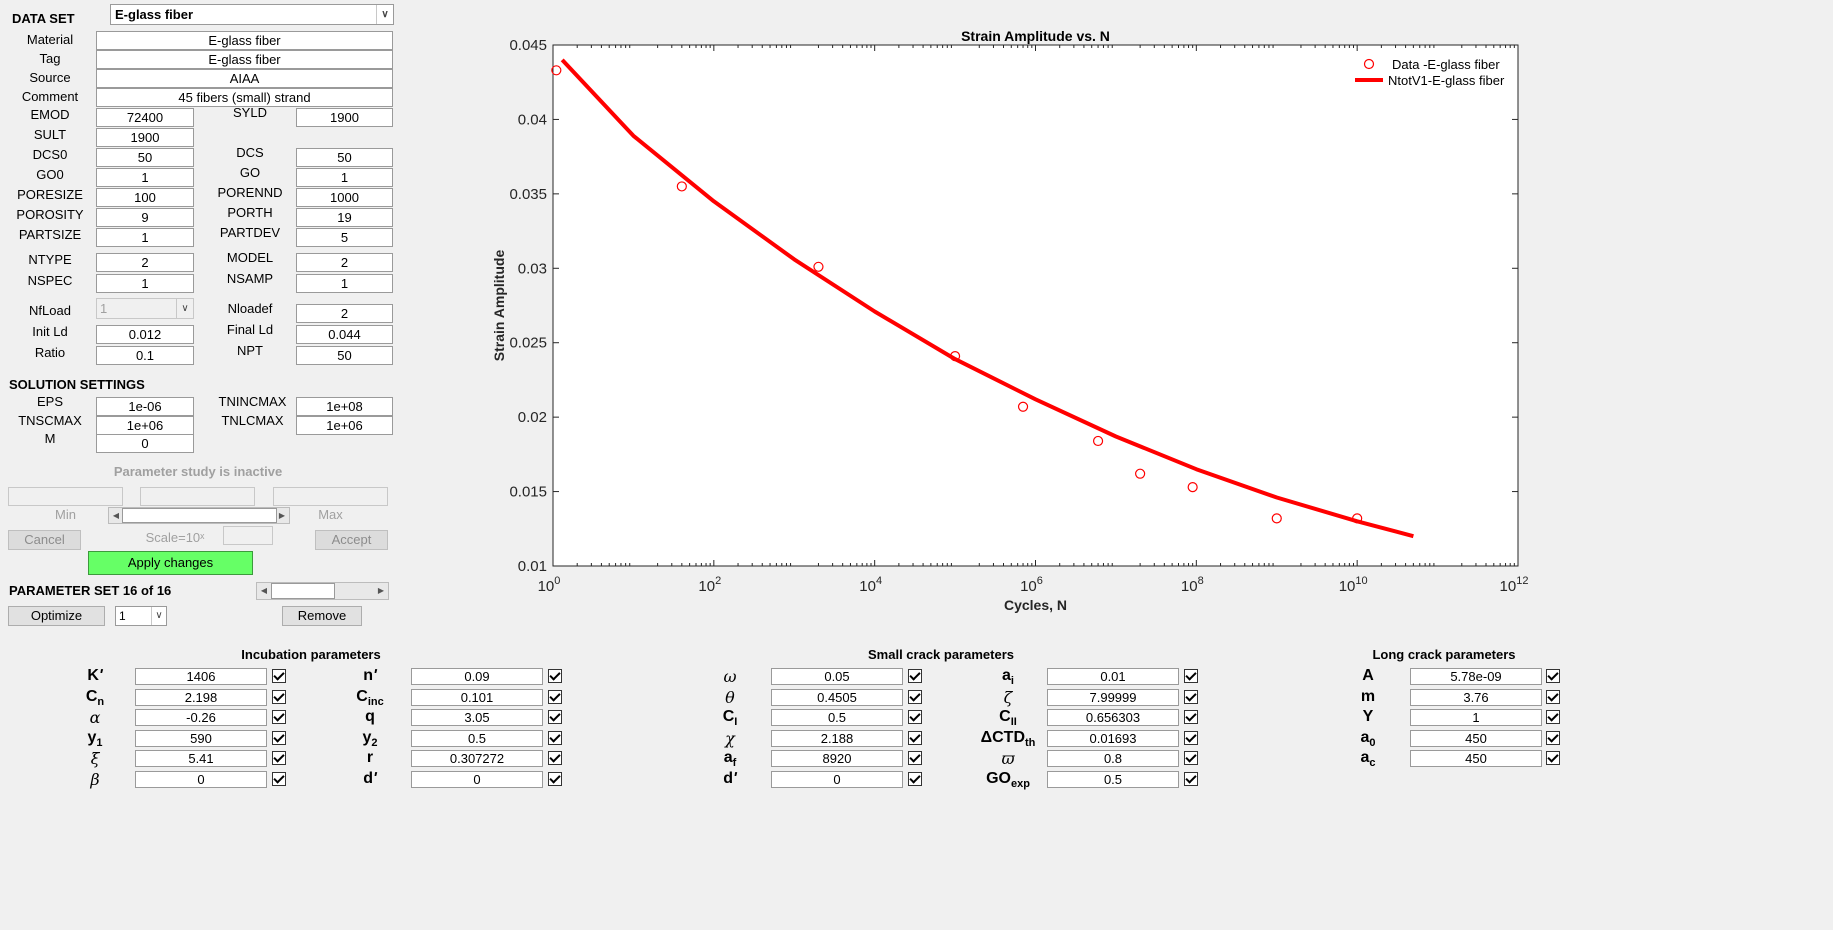 The height and width of the screenshot is (930, 1833). I want to click on panel-param-field: 5.78e-09, so click(1476, 676).